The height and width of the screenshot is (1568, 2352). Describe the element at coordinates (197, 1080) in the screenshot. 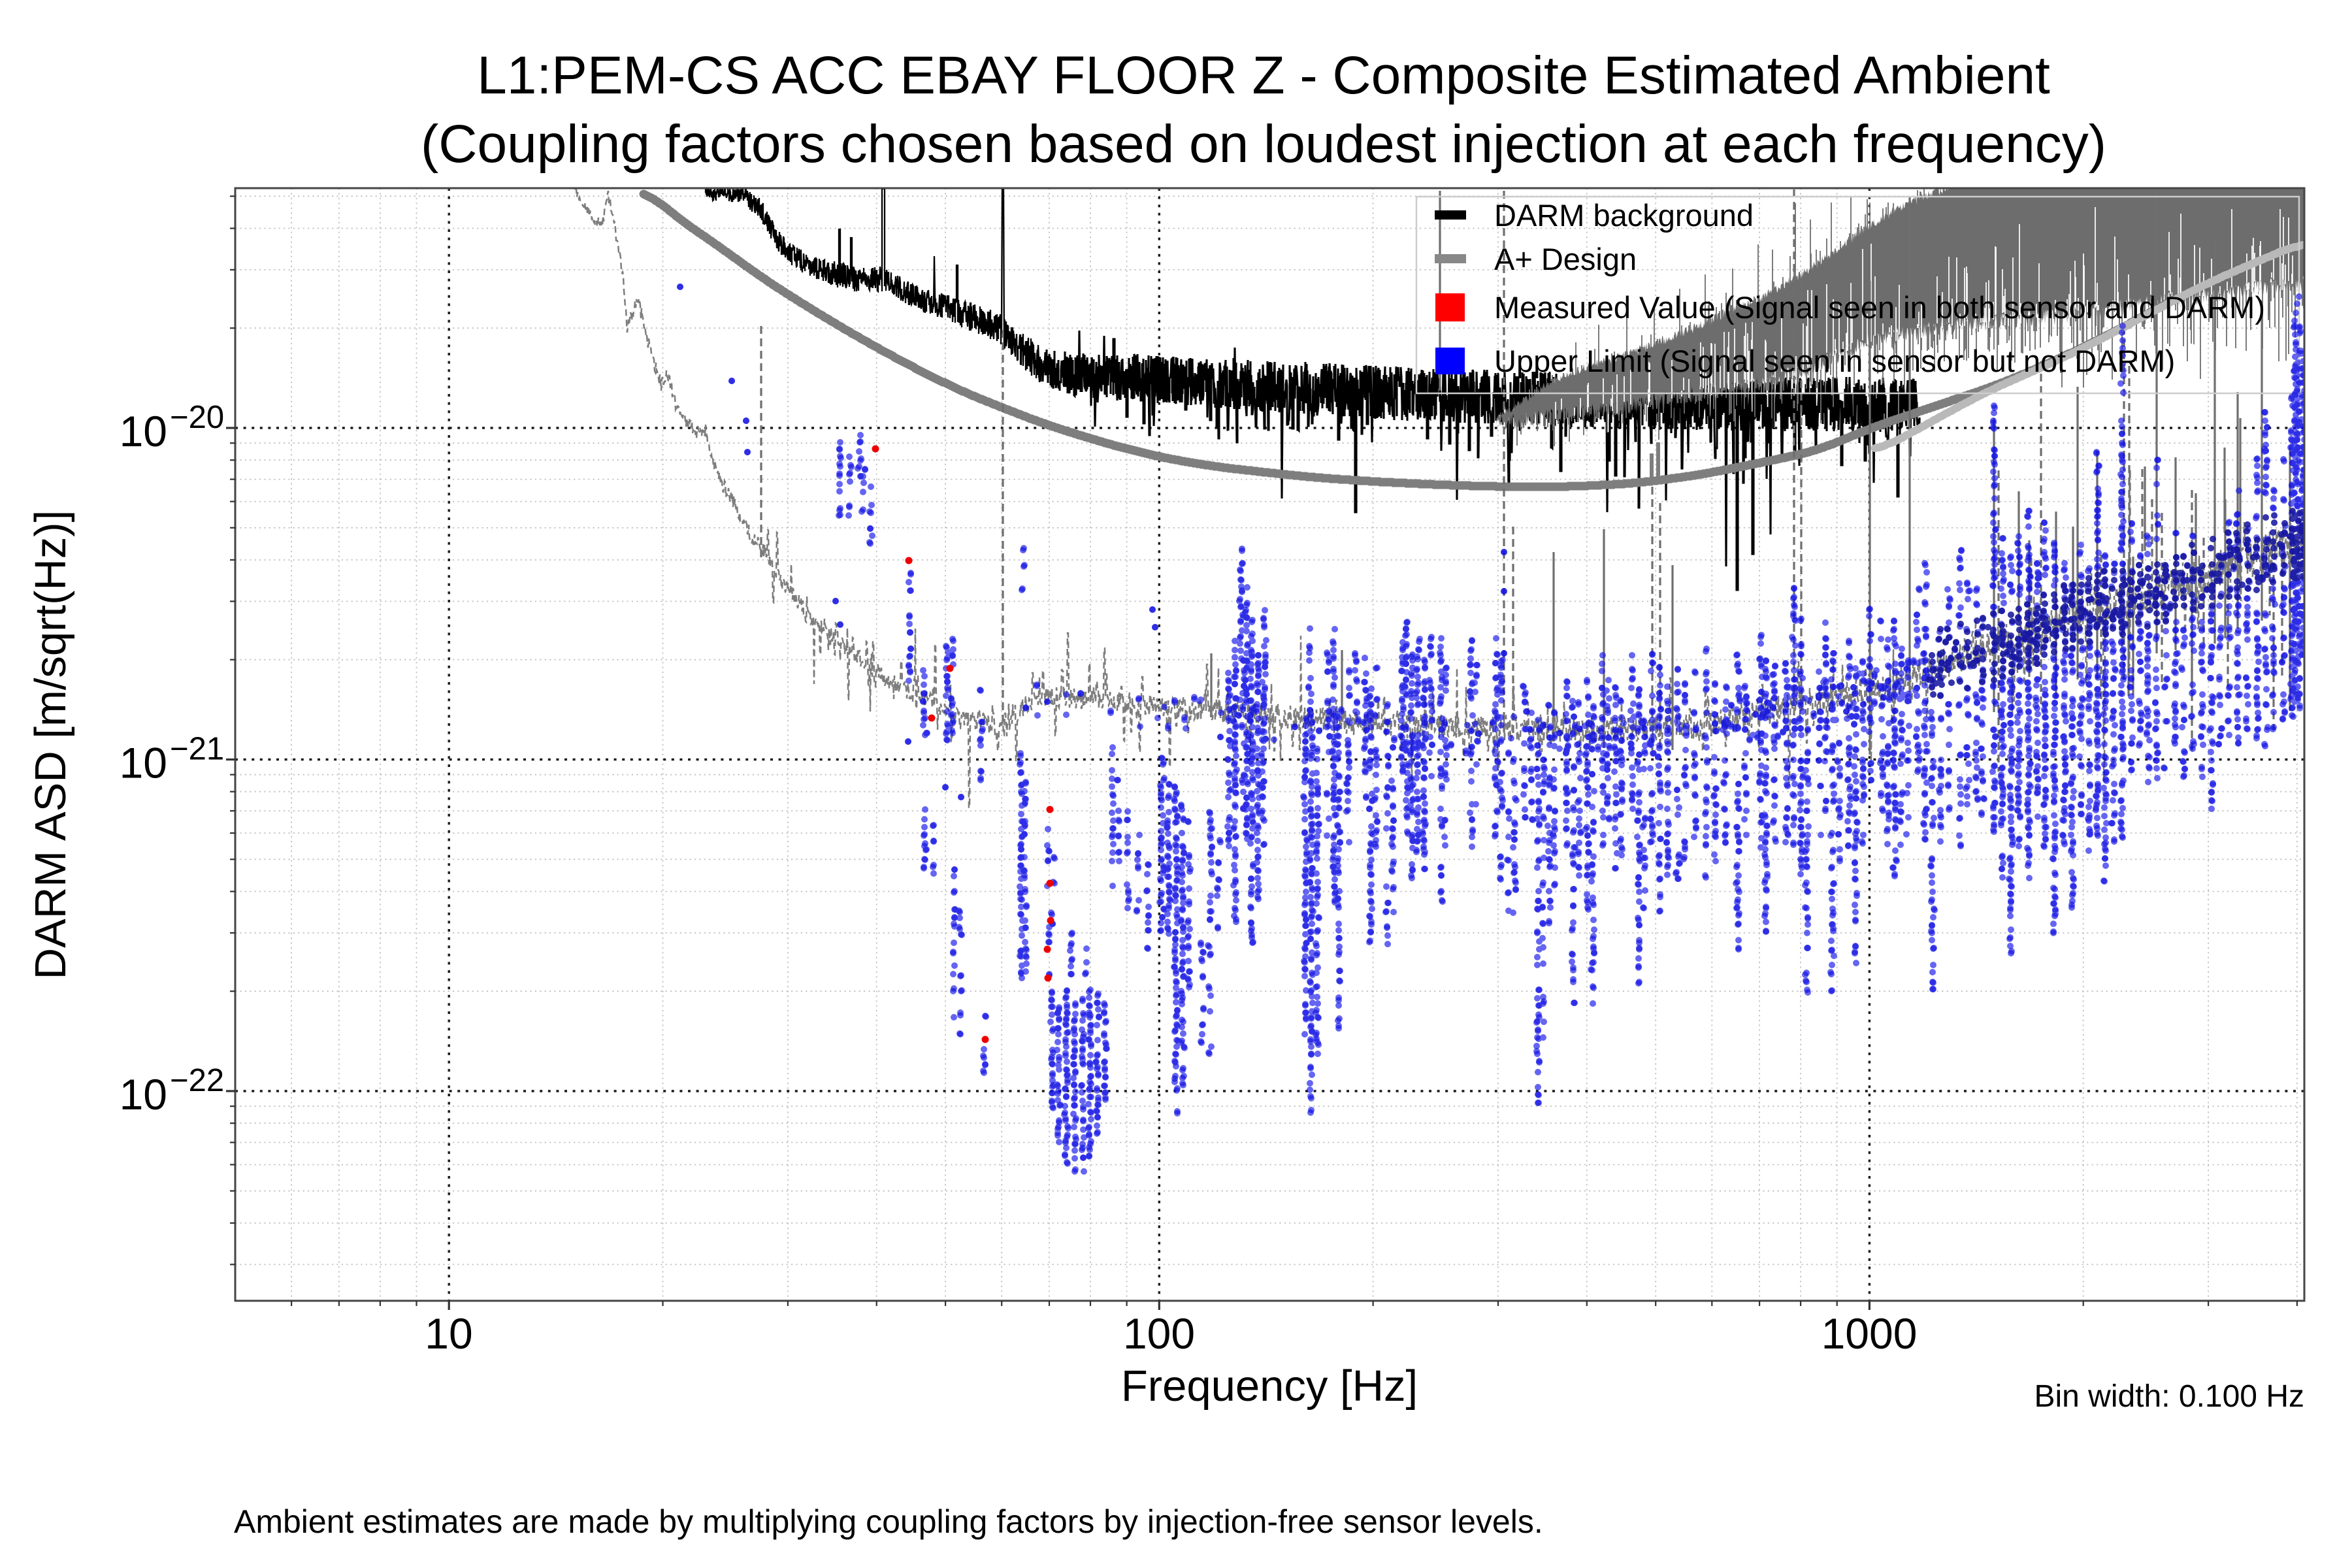

I see `svg-text: −22` at that location.